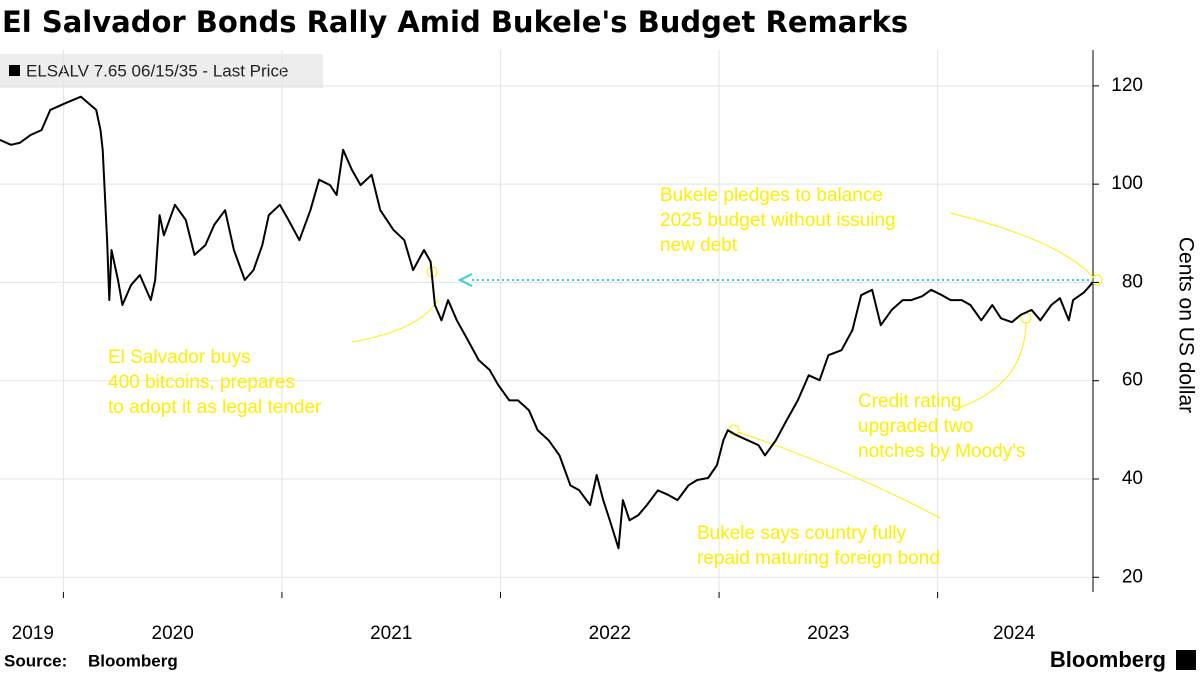 The height and width of the screenshot is (675, 1200). What do you see at coordinates (179, 357) in the screenshot?
I see `annotation-text: El Salvador buys` at bounding box center [179, 357].